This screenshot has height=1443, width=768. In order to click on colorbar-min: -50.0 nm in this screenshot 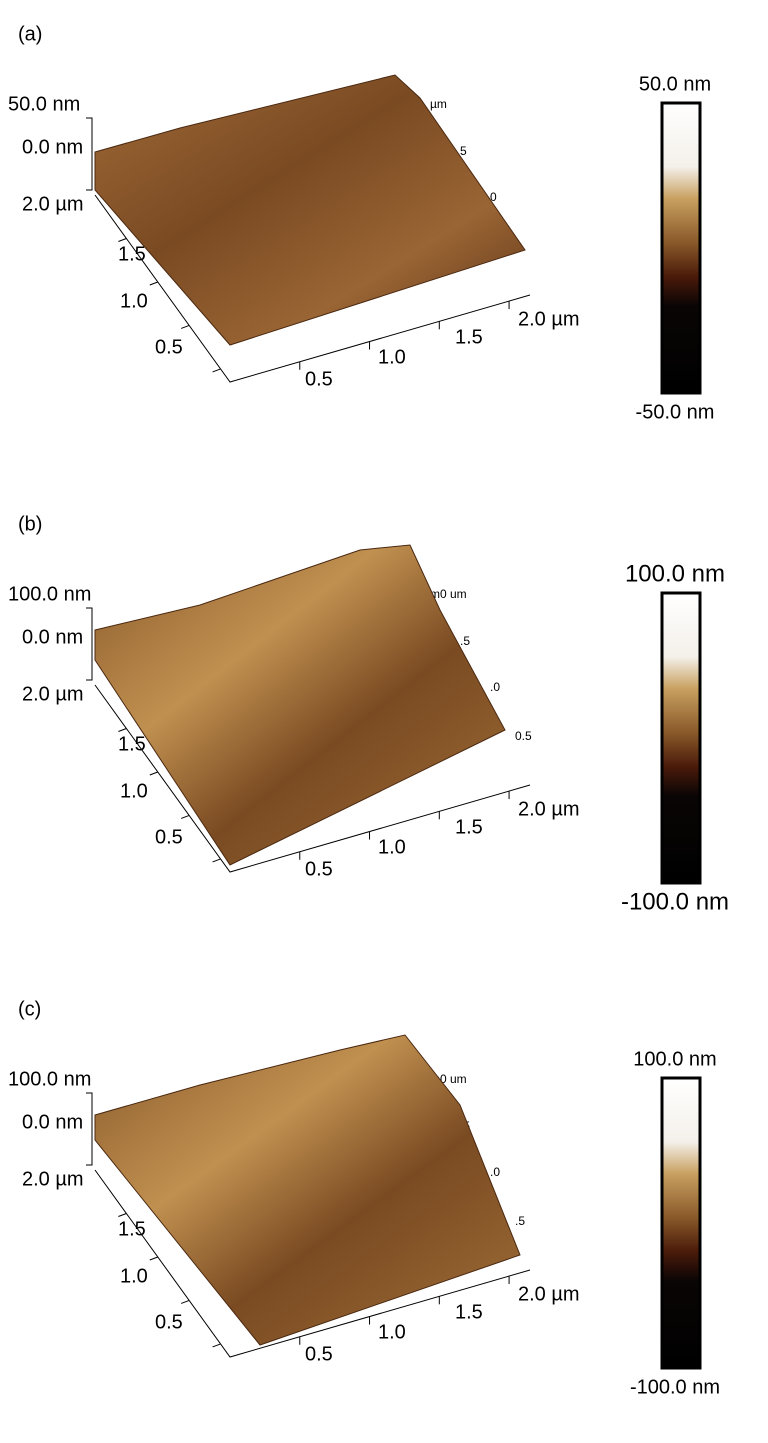, I will do `click(675, 412)`.